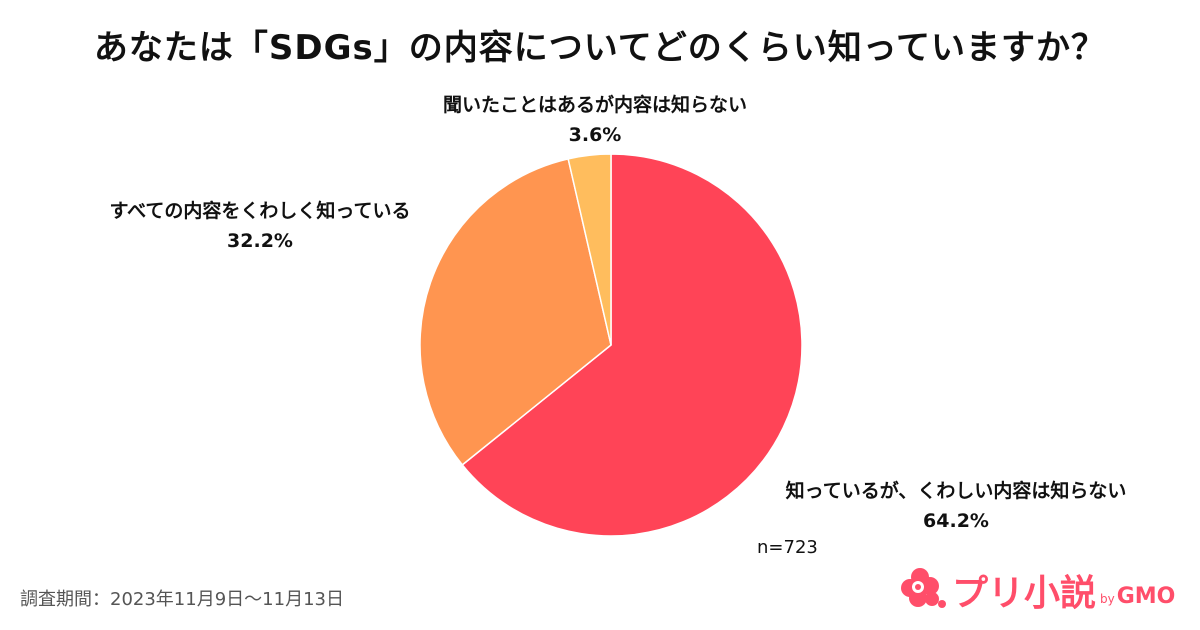 The width and height of the screenshot is (1200, 630). I want to click on logo-company: byGMO, so click(1137, 596).